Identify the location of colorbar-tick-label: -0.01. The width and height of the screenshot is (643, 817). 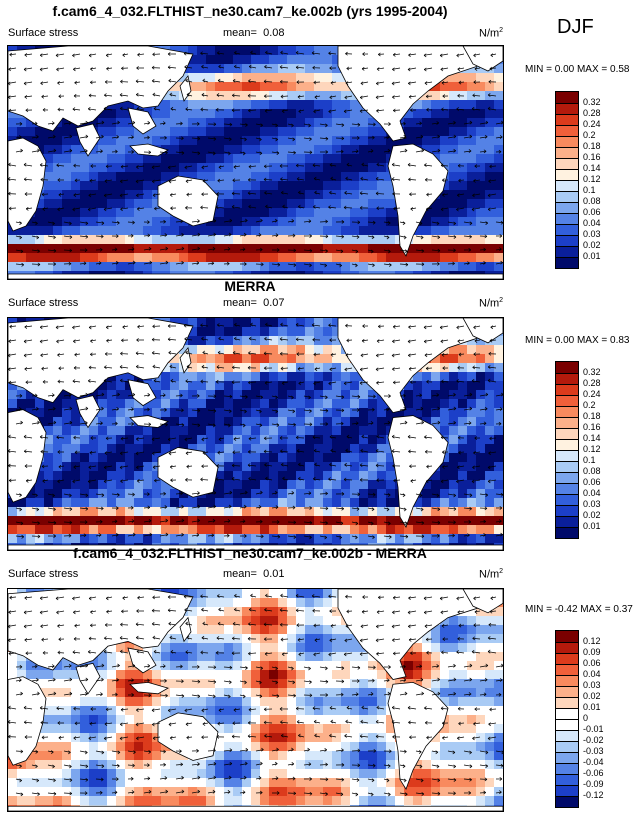
(593, 729).